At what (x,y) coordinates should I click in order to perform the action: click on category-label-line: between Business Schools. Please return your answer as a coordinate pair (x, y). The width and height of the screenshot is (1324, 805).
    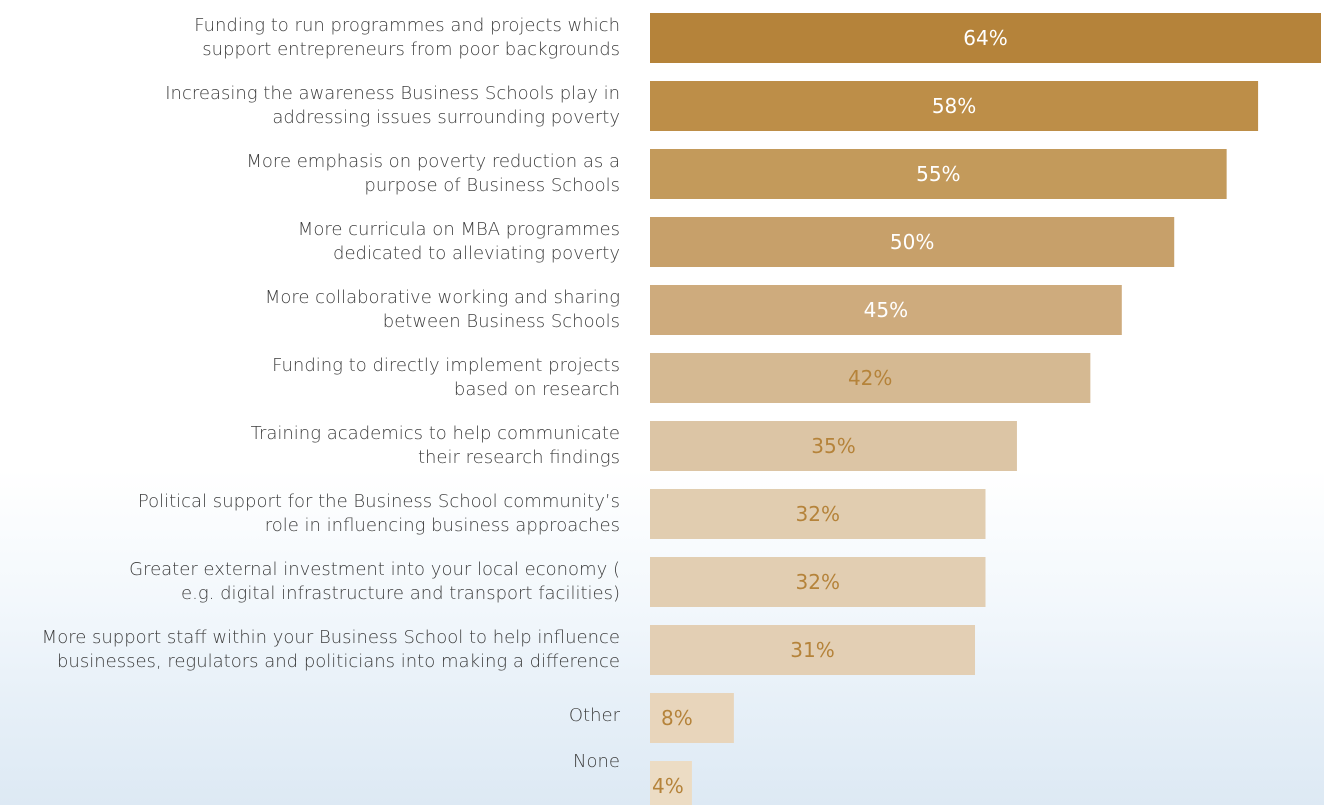
    Looking at the image, I should click on (501, 321).